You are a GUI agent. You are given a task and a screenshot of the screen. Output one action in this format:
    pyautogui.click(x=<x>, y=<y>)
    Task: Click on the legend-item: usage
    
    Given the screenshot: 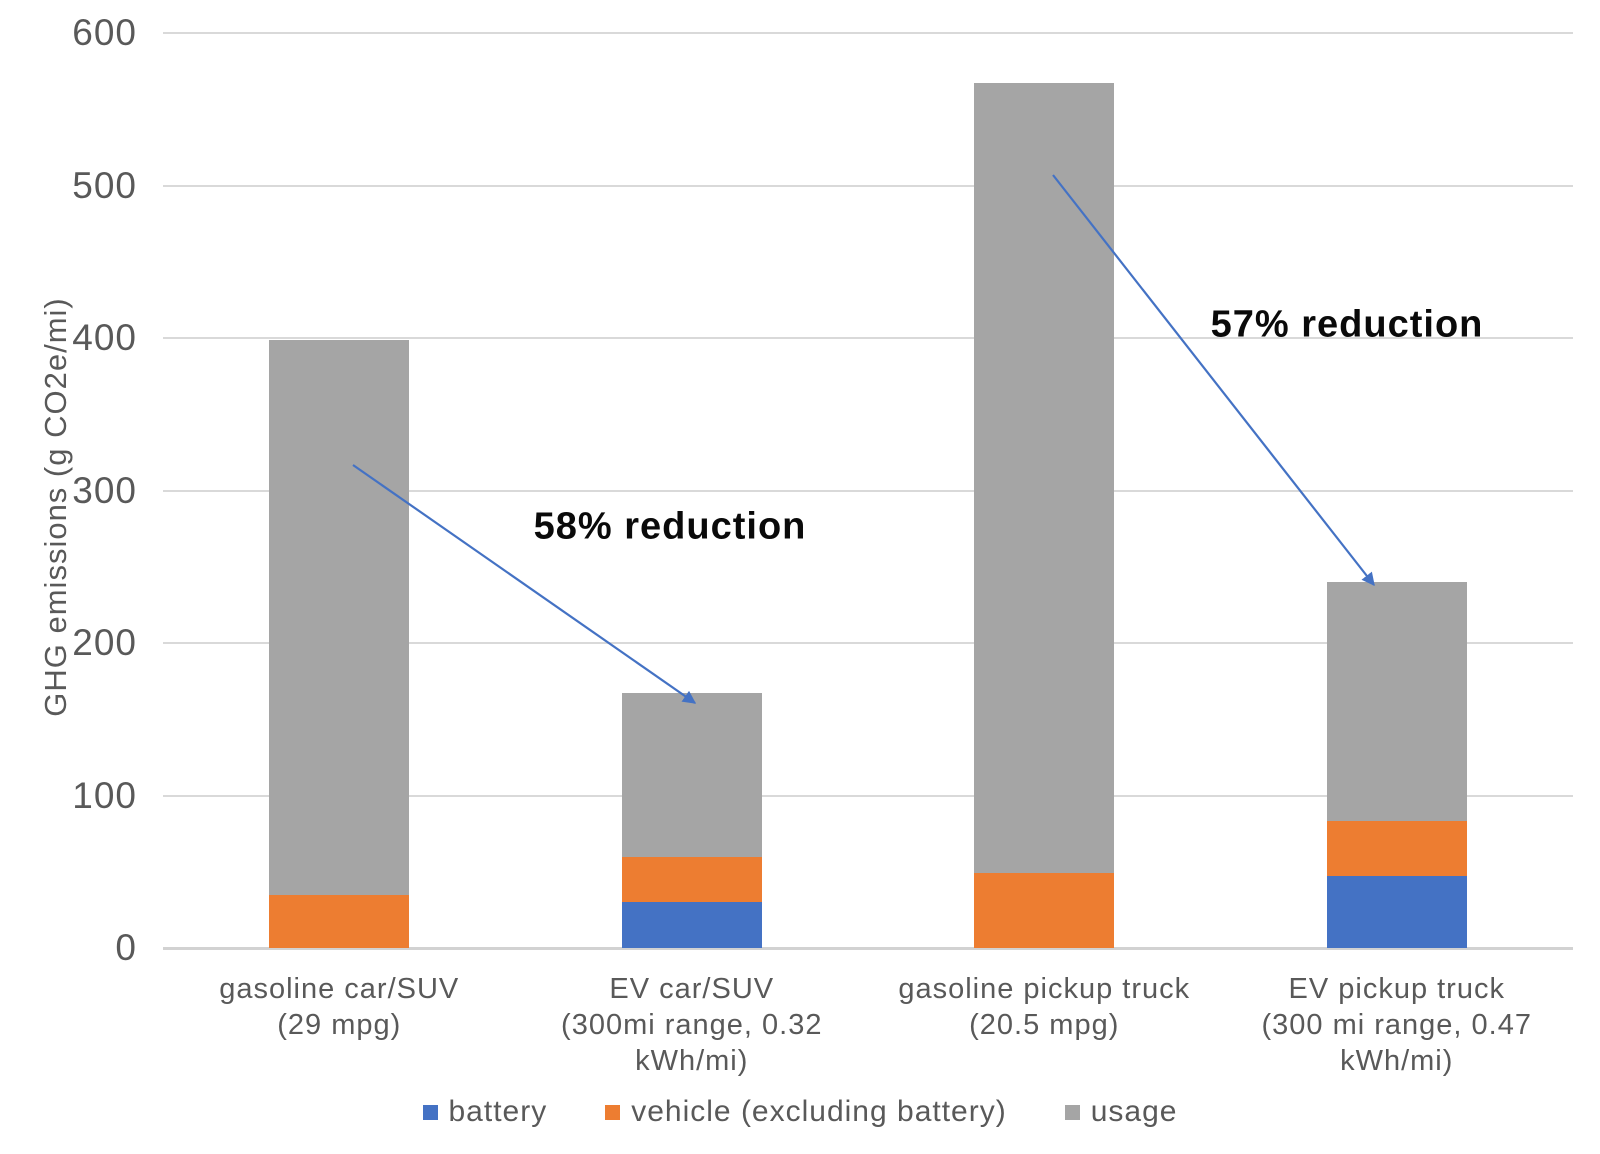 What is the action you would take?
    pyautogui.click(x=1121, y=1112)
    